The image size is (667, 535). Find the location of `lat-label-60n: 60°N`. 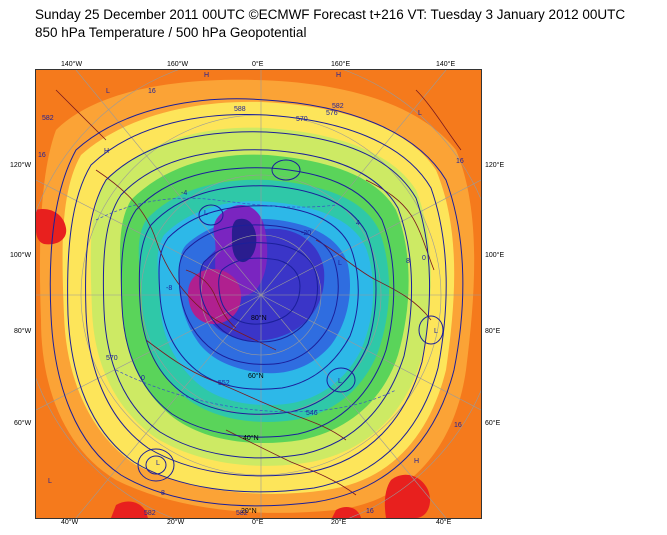

lat-label-60n: 60°N is located at coordinates (256, 376).